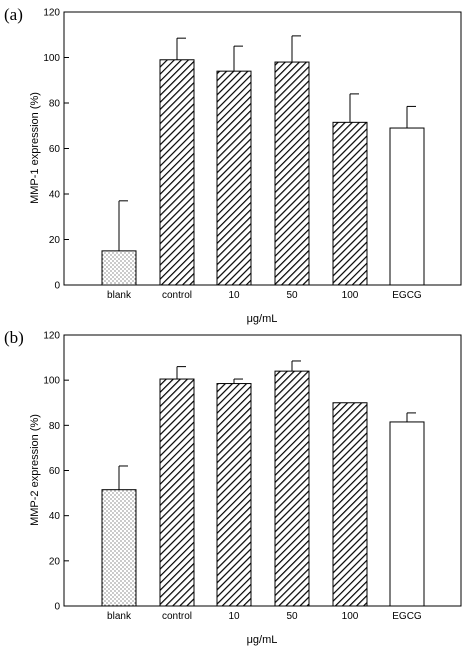 This screenshot has width=474, height=649. I want to click on panel-b-x-axis-title: μg/mL, so click(262, 640).